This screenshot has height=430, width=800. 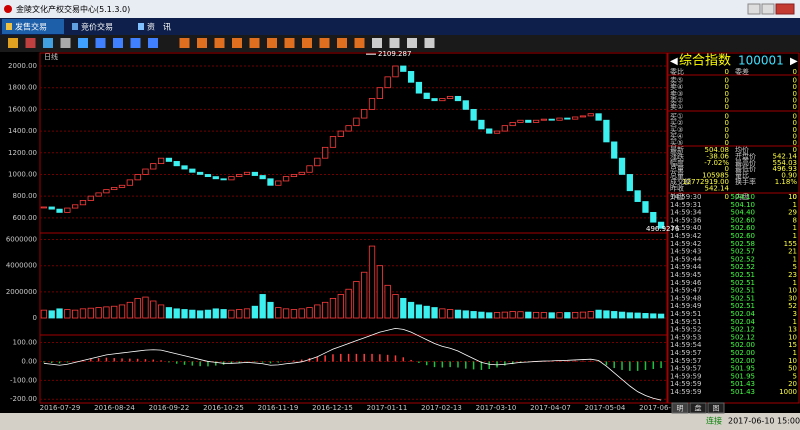 I want to click on quote-cell: 卖③, so click(x=676, y=94).